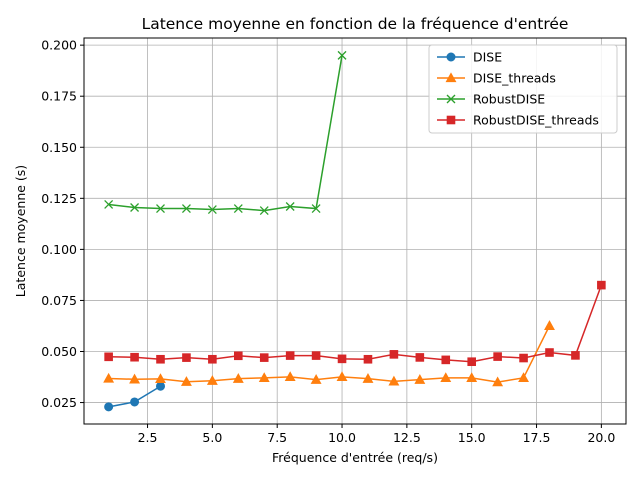  I want to click on y-axis-ticks: 0.025 0.050 0.075 0.100 0.125 0.150 0.175 0.200, so click(62, 224).